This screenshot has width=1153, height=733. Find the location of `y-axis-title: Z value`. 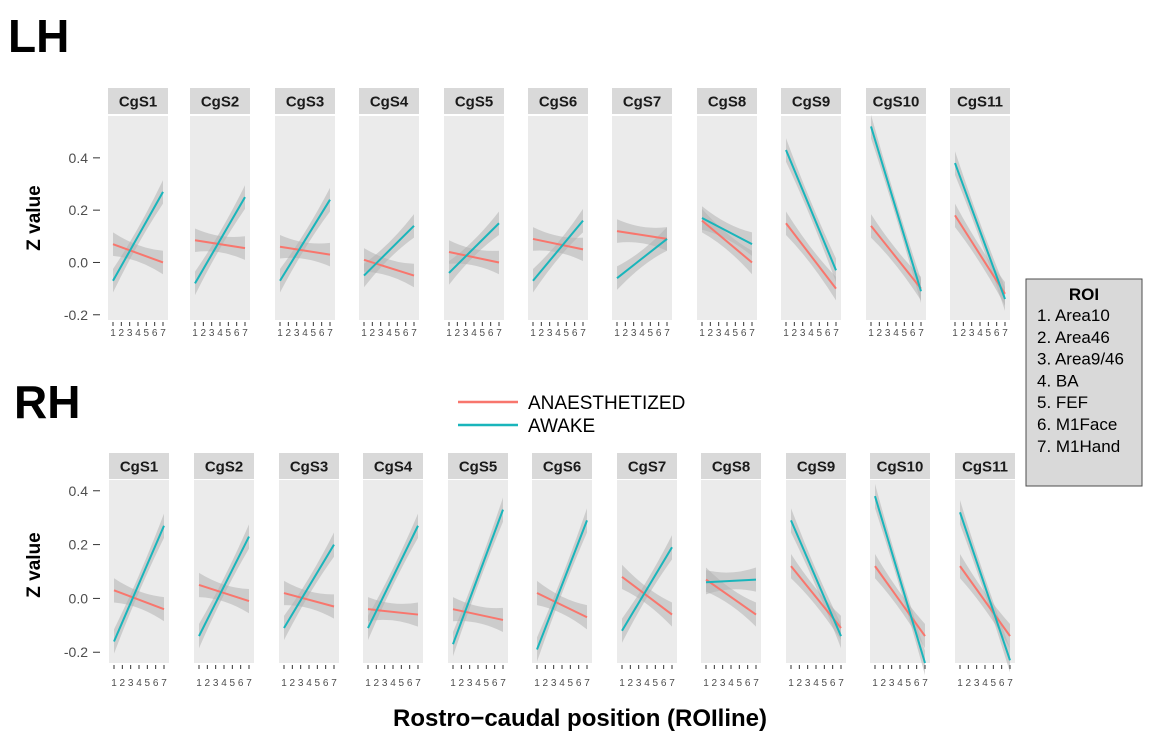

y-axis-title: Z value is located at coordinates (34, 564).